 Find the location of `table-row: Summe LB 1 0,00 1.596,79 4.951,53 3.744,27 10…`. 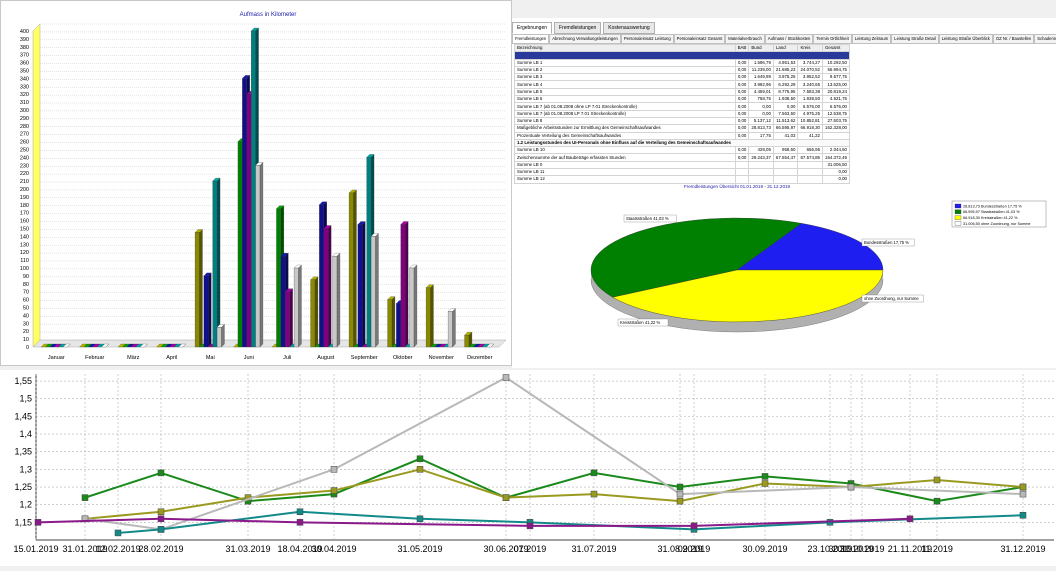

table-row: Summe LB 1 0,00 1.596,79 4.951,53 3.744,27 10… is located at coordinates (682, 62).